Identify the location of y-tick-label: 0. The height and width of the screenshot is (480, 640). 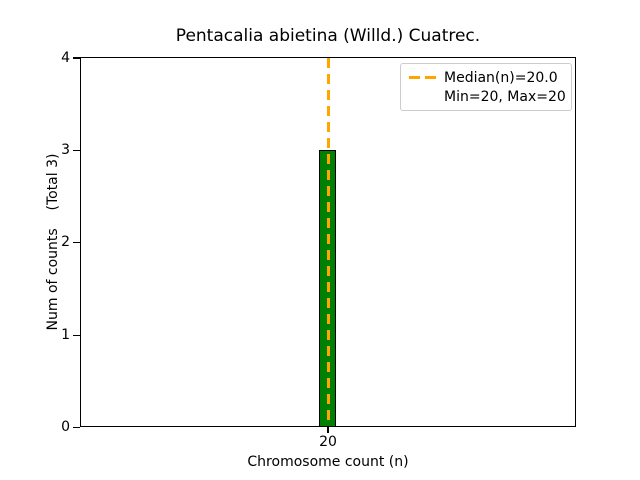
(65, 427).